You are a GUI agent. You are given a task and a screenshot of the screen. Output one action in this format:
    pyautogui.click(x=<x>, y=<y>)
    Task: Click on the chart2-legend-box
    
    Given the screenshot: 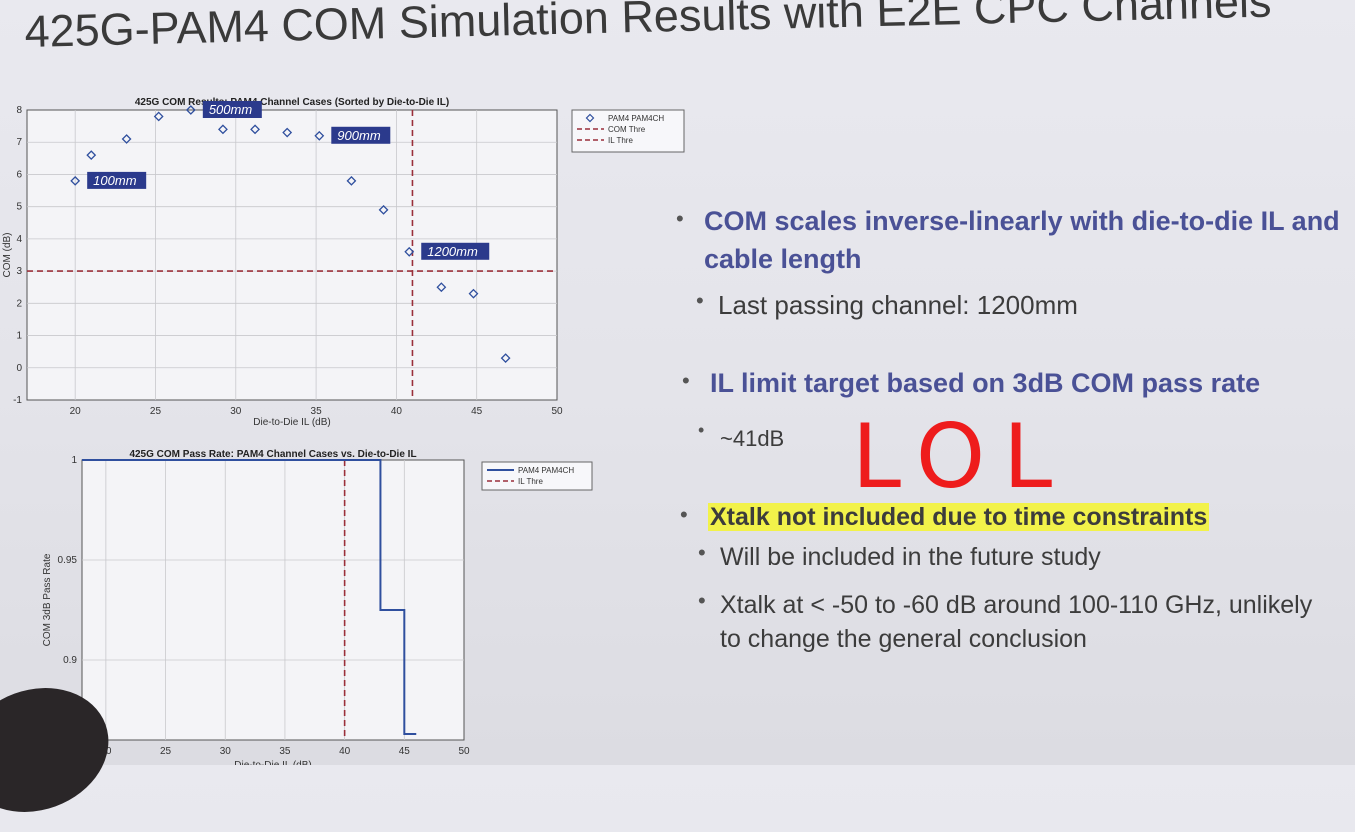 What is the action you would take?
    pyautogui.click(x=537, y=476)
    